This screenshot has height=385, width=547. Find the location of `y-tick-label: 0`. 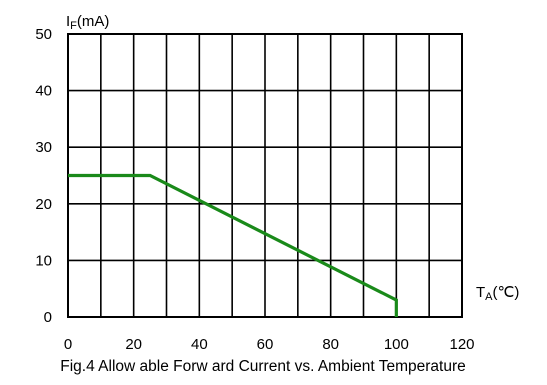

y-tick-label: 0 is located at coordinates (48, 317).